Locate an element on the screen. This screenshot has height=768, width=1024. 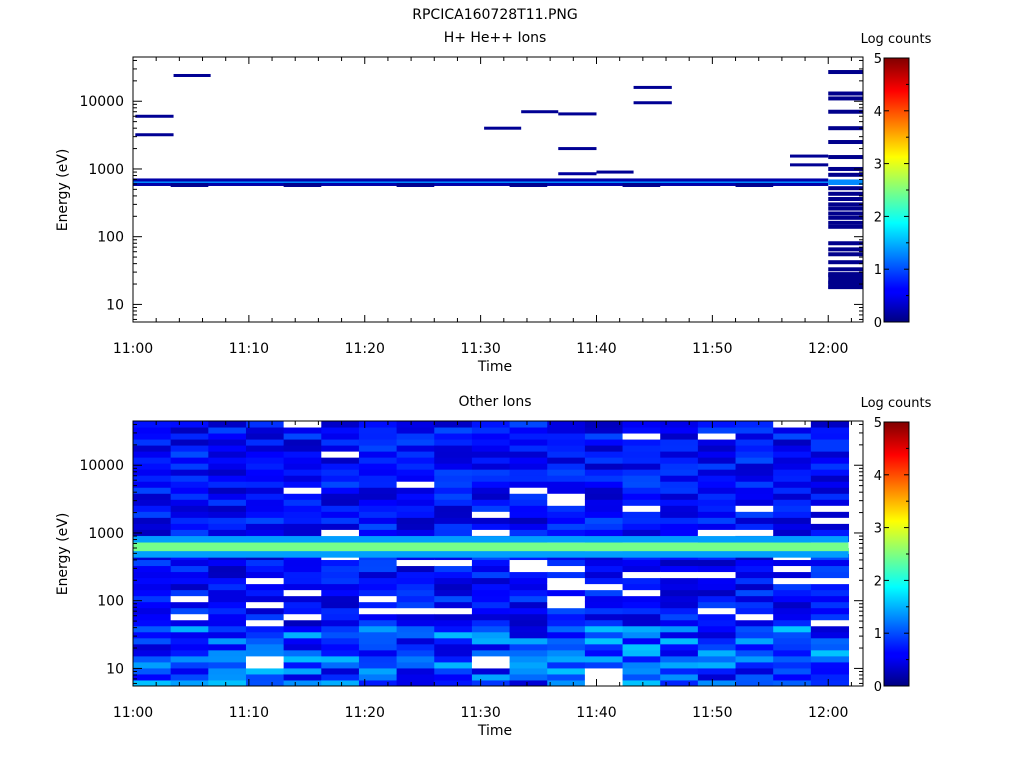
x-axis-label: Time is located at coordinates (494, 367).